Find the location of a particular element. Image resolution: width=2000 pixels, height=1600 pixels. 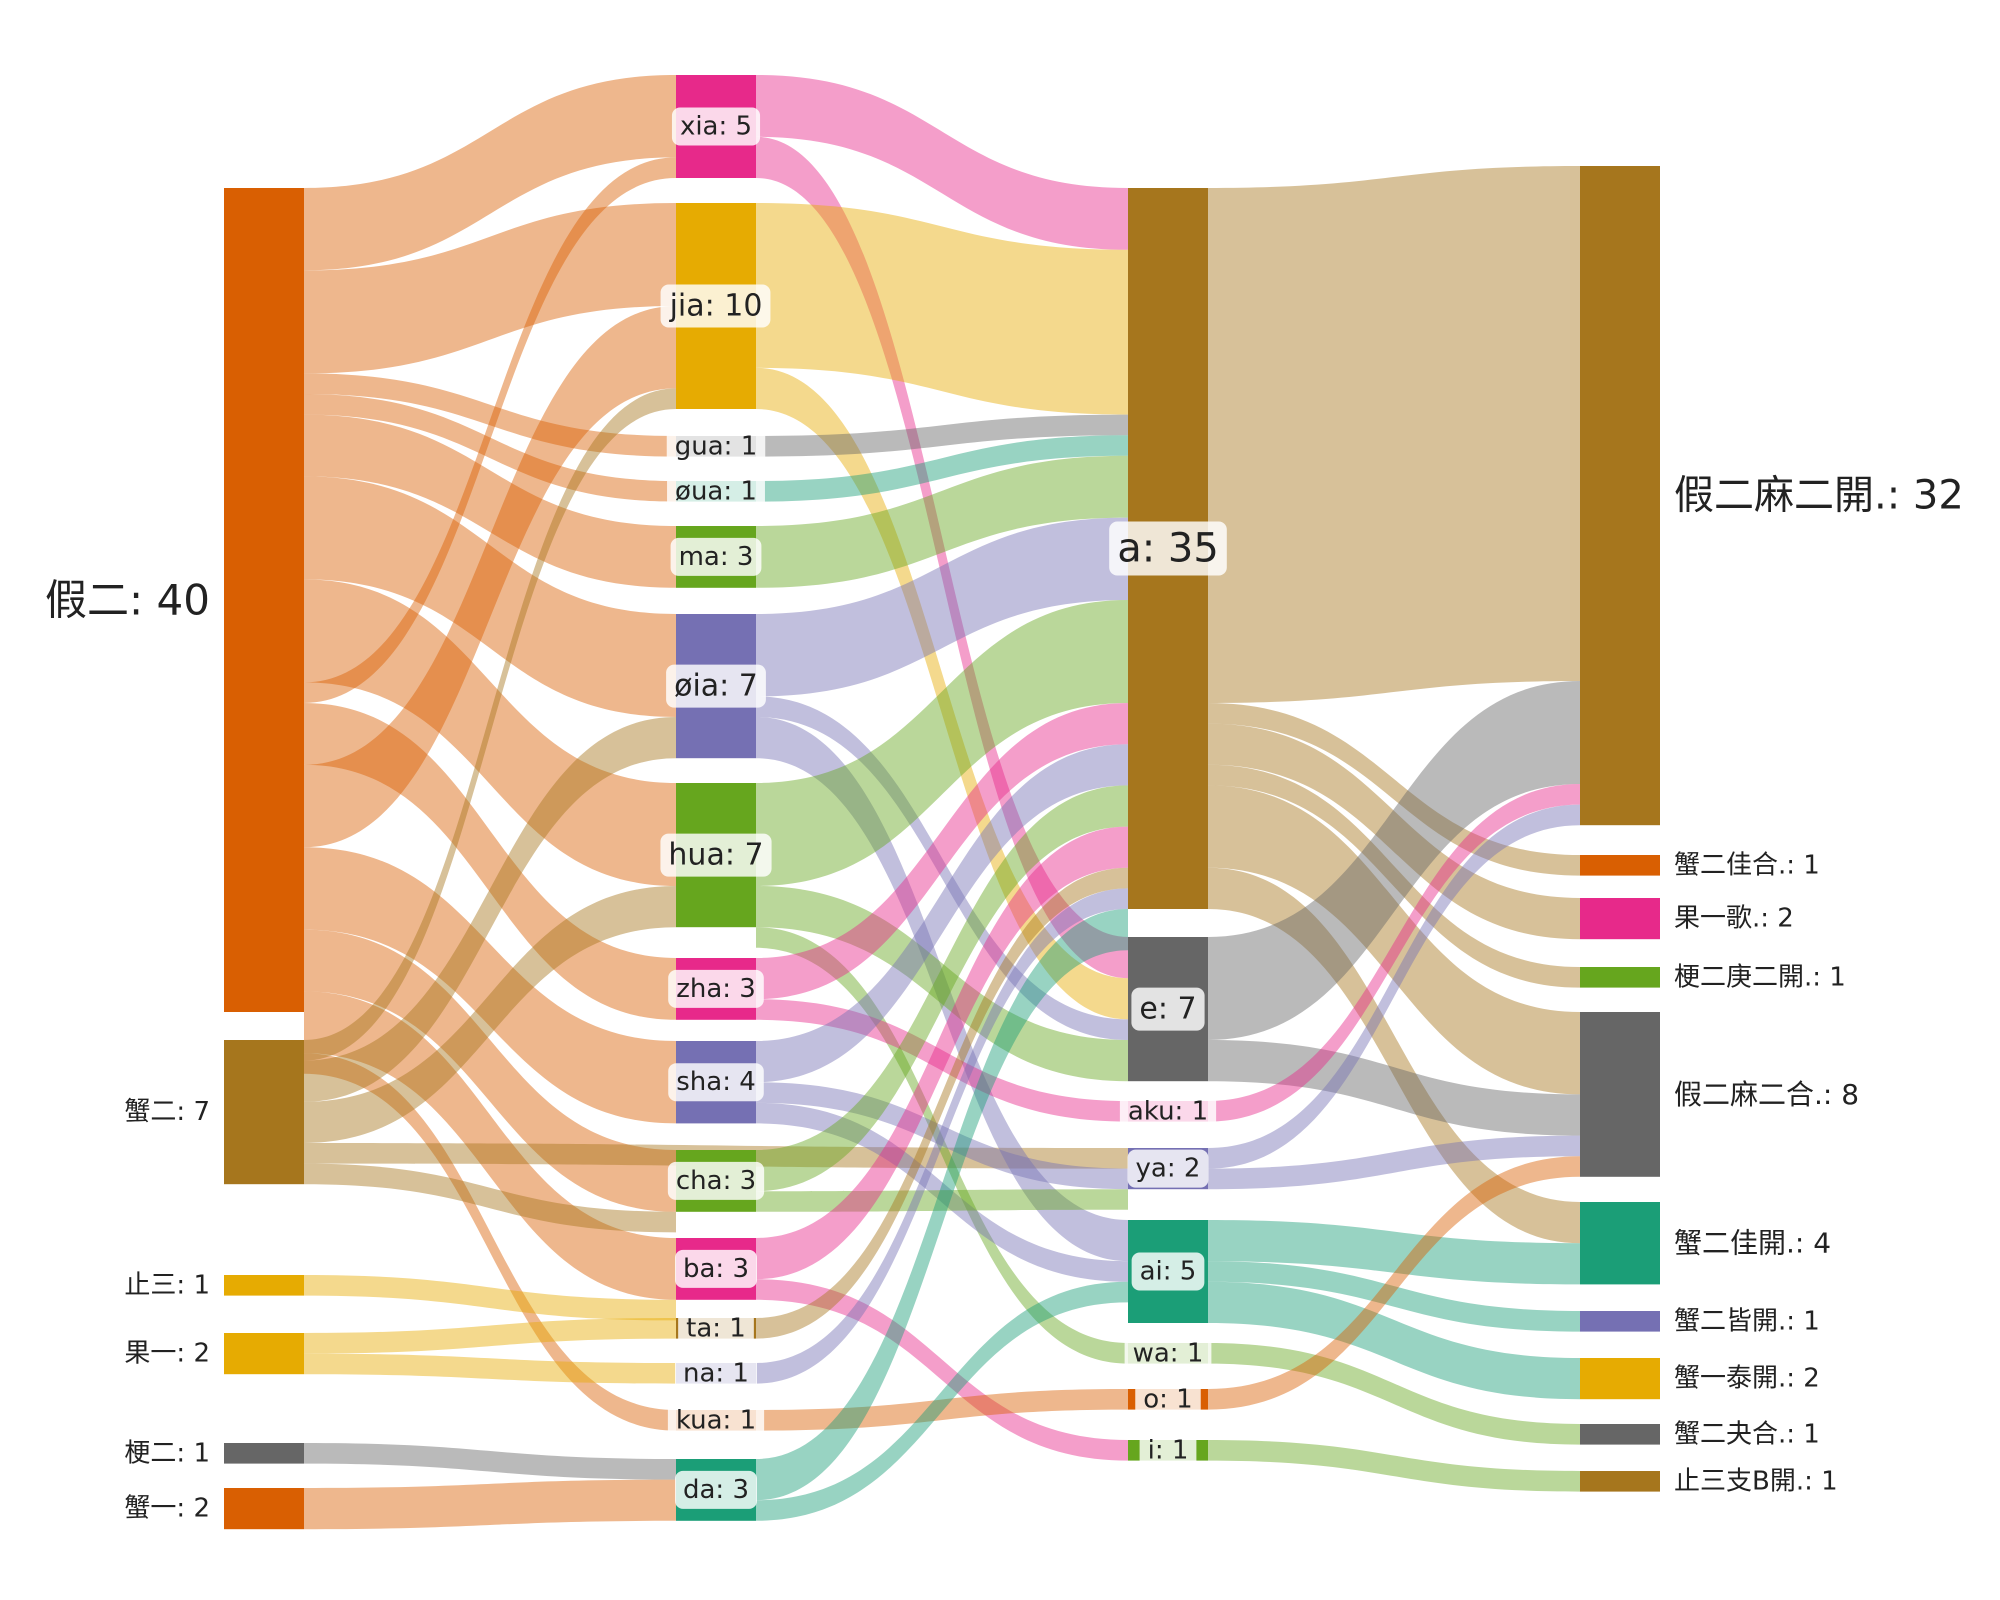

node-label-x2gh: 蟹二夬合.: 1 is located at coordinates (1747, 1434).